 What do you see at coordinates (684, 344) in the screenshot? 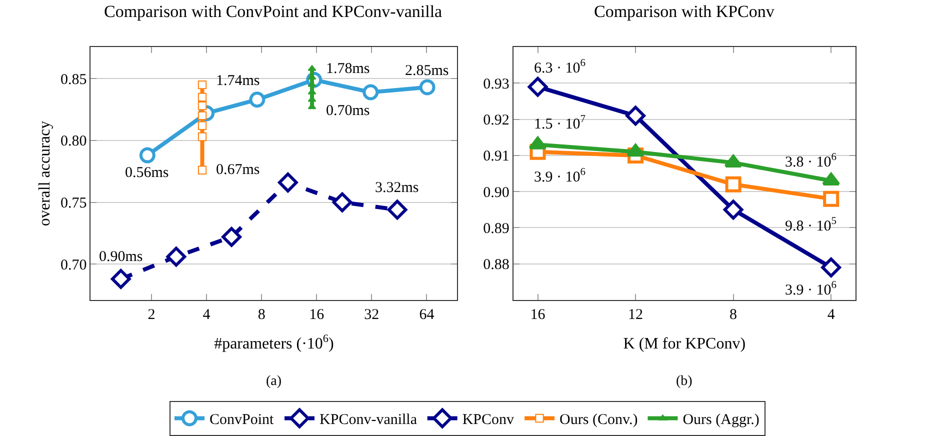
I see `x-axis-title: K (M for KPConv)` at bounding box center [684, 344].